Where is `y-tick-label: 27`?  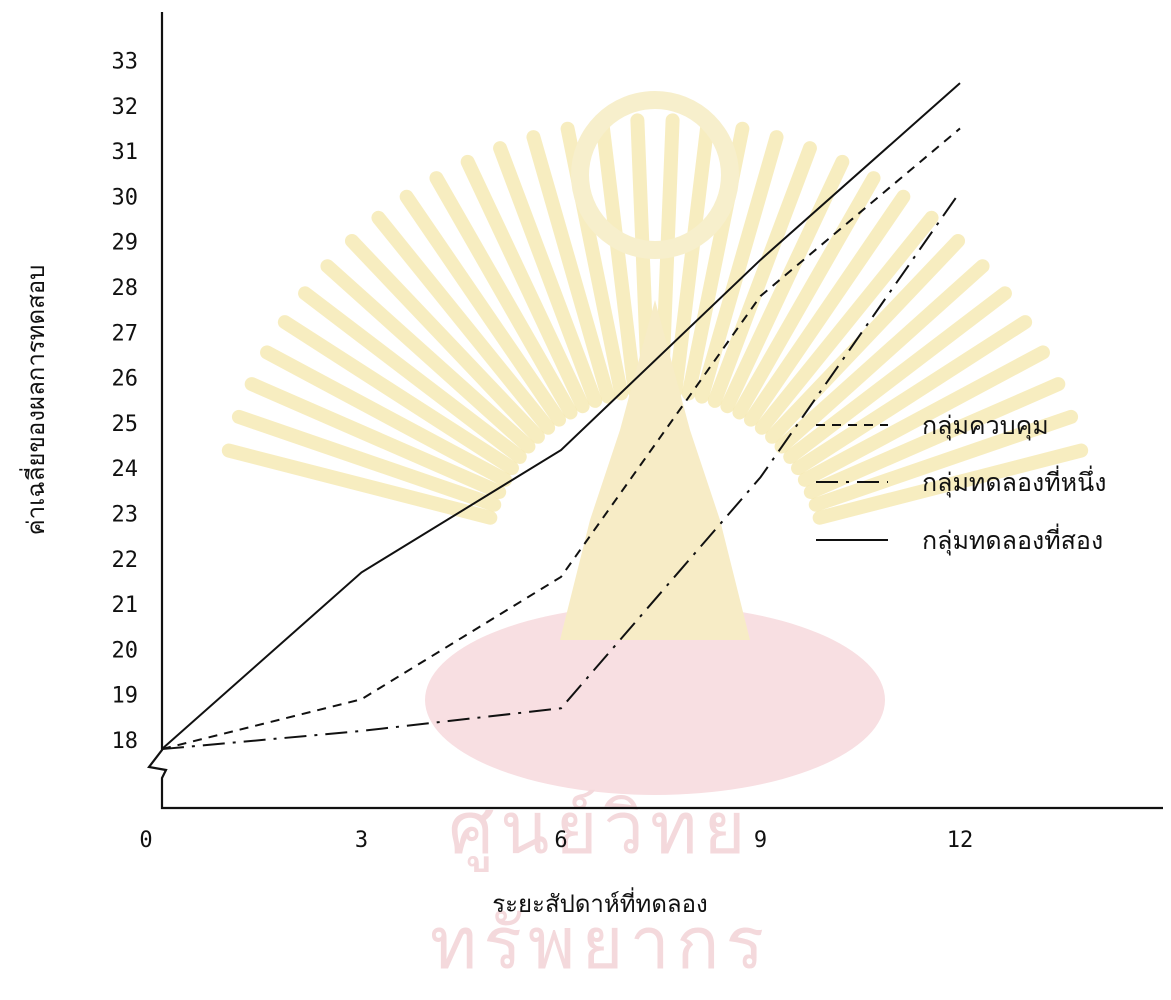
y-tick-label: 27 is located at coordinates (125, 333).